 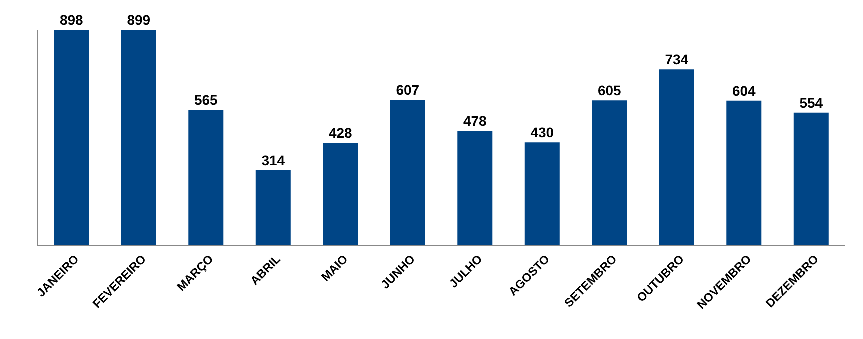 I want to click on data-label: 605, so click(x=610, y=90).